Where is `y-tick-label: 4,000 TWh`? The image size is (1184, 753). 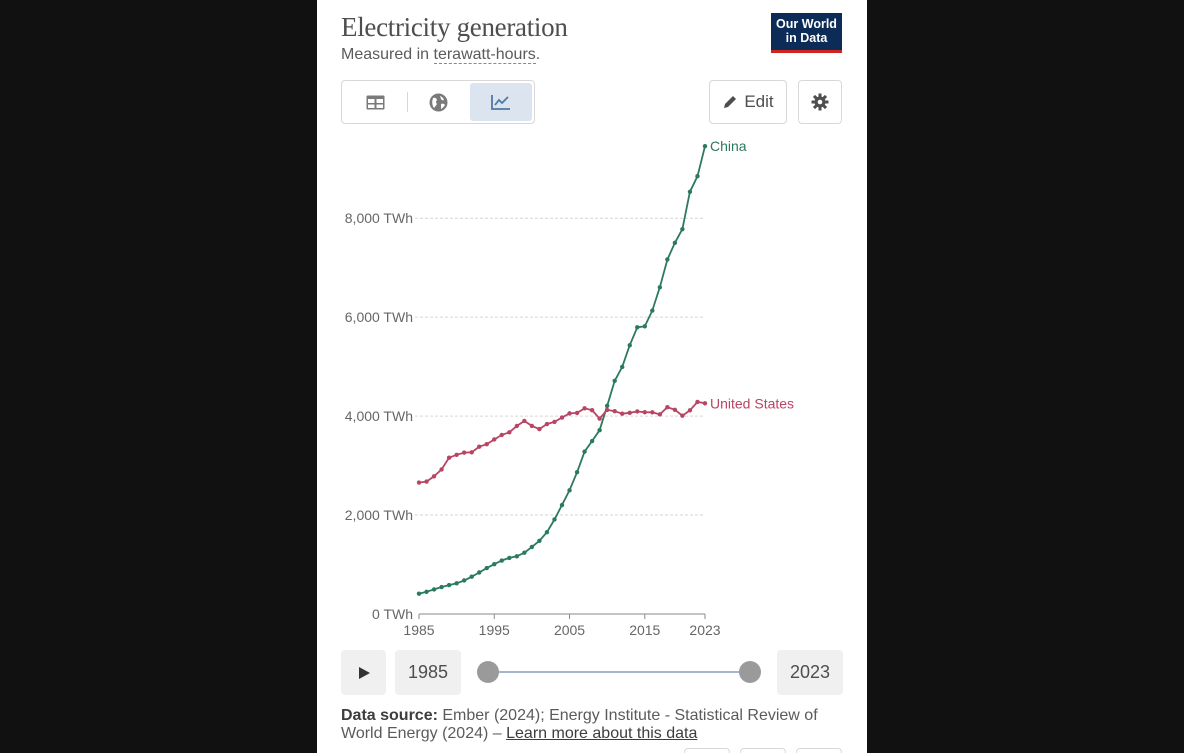 y-tick-label: 4,000 TWh is located at coordinates (379, 416).